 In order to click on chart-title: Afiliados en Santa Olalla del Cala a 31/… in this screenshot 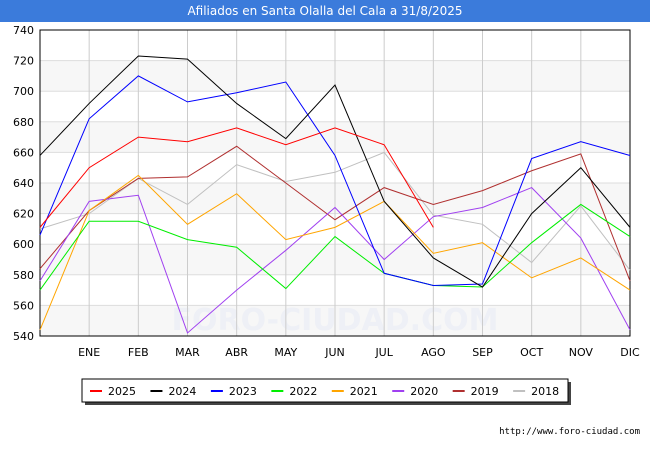, I will do `click(325, 11)`.